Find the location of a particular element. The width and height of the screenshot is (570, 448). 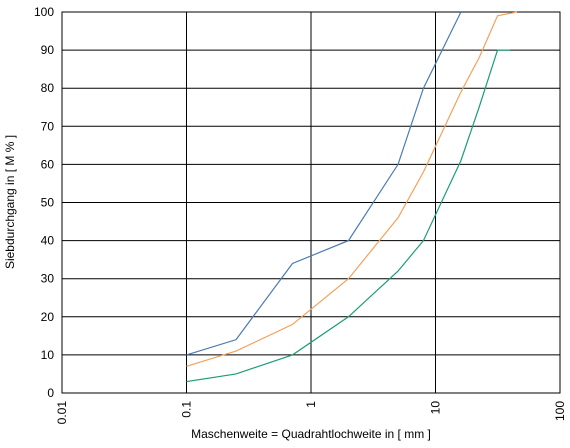

y-tick-label: 60 is located at coordinates (48, 164).